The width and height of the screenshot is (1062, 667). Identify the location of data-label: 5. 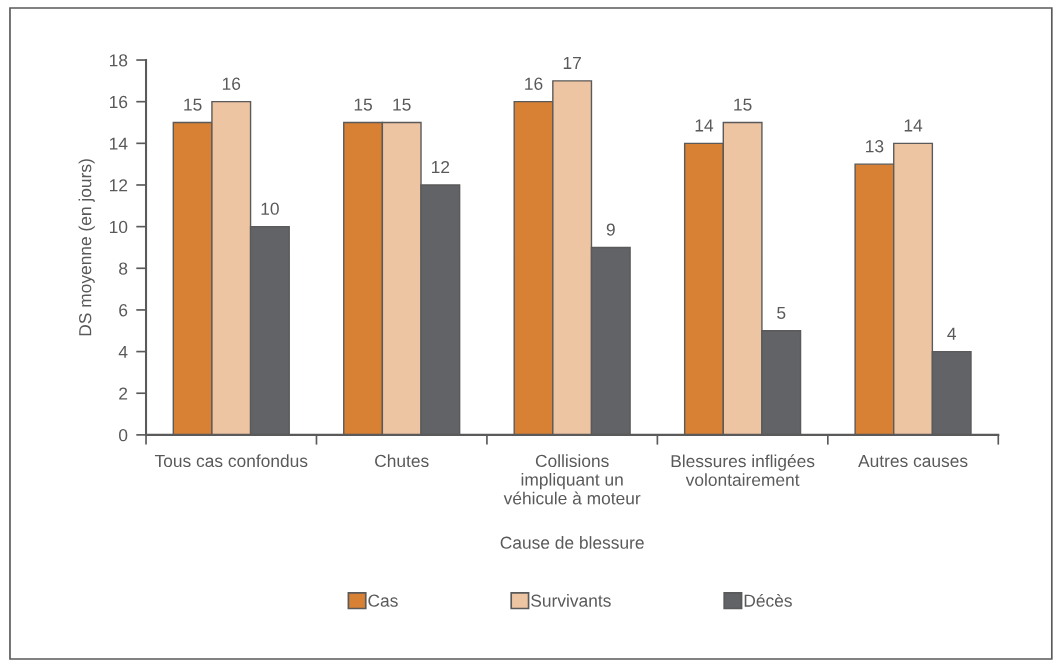
(781, 312).